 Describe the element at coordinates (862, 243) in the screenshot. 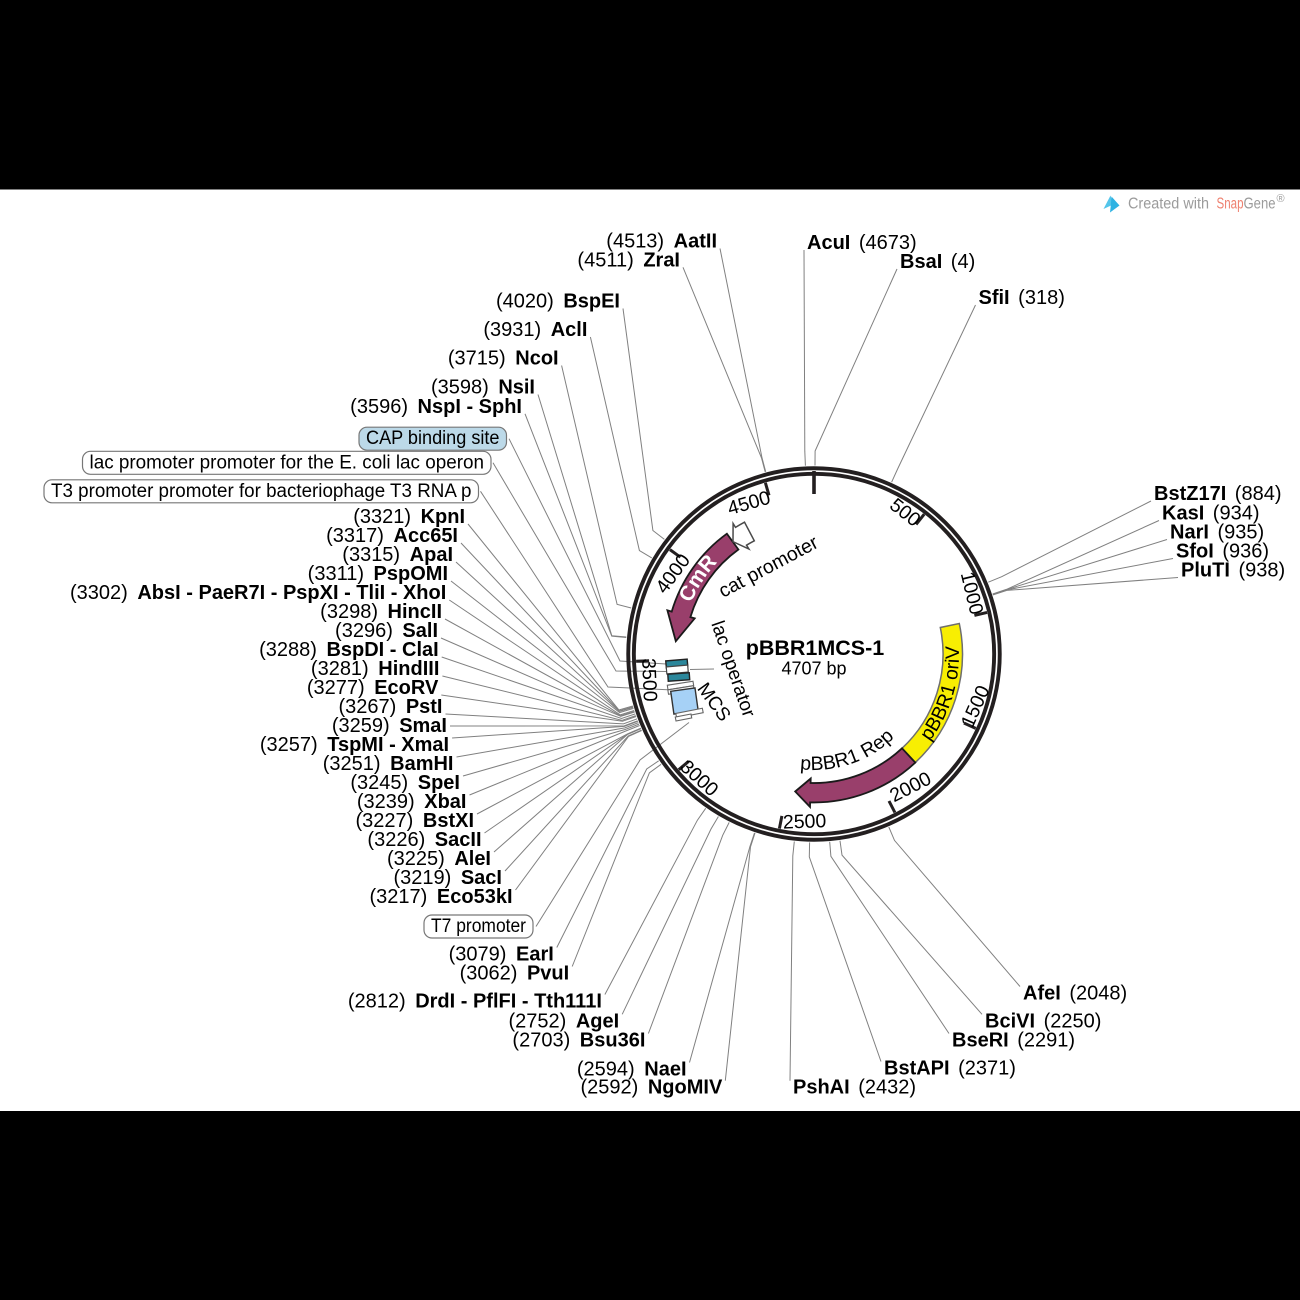

I see `svg-text: AcuI (4673)` at that location.